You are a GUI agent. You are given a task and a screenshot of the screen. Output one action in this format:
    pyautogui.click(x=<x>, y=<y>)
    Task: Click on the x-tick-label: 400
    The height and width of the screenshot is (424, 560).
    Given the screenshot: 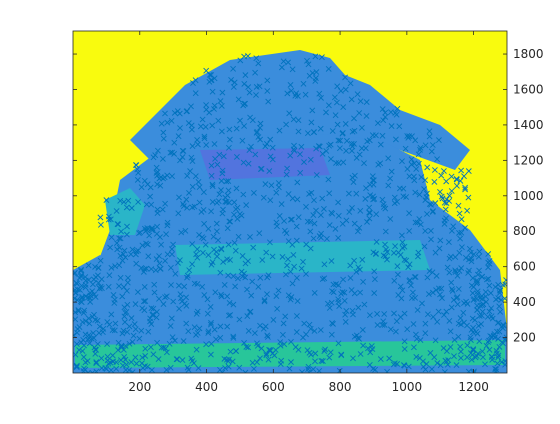 What is the action you would take?
    pyautogui.click(x=206, y=387)
    